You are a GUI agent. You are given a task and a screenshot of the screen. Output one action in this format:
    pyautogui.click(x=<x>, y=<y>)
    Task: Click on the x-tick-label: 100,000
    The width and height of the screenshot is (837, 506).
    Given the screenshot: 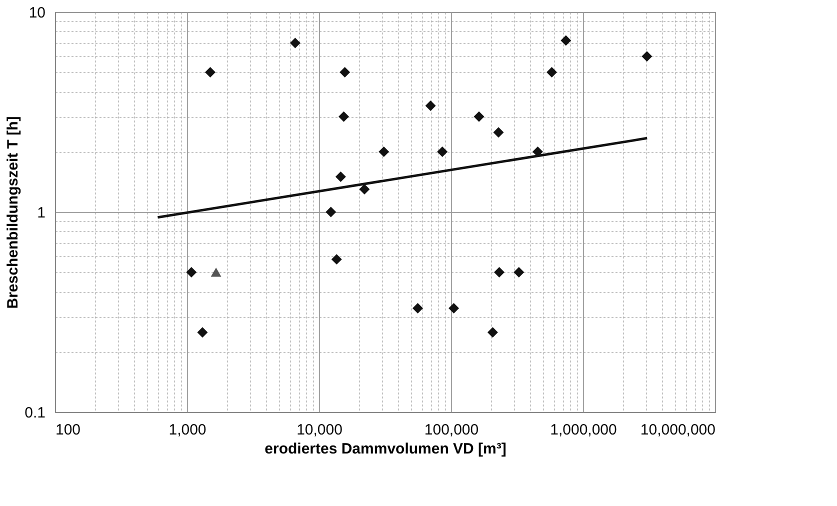 What is the action you would take?
    pyautogui.click(x=451, y=430)
    